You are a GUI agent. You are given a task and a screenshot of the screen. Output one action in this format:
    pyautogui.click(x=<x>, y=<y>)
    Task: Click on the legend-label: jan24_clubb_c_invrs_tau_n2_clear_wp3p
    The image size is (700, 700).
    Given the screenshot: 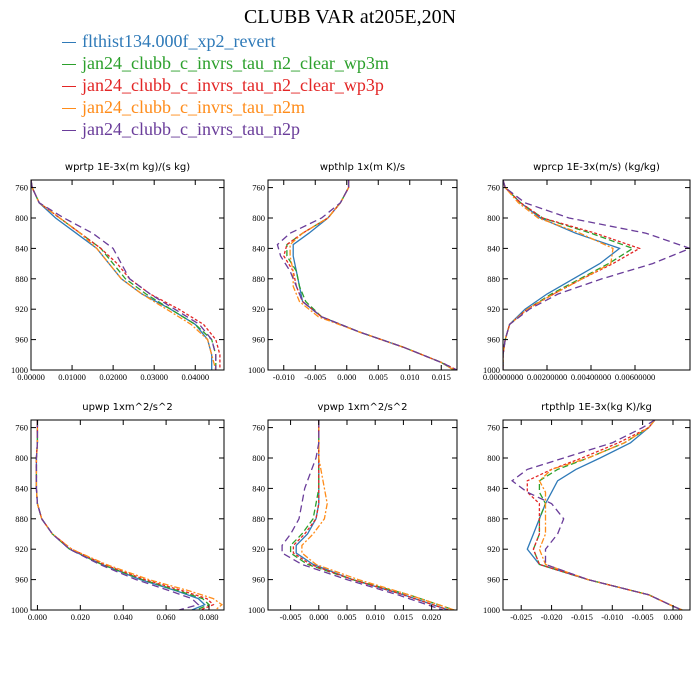 What is the action you would take?
    pyautogui.click(x=233, y=85)
    